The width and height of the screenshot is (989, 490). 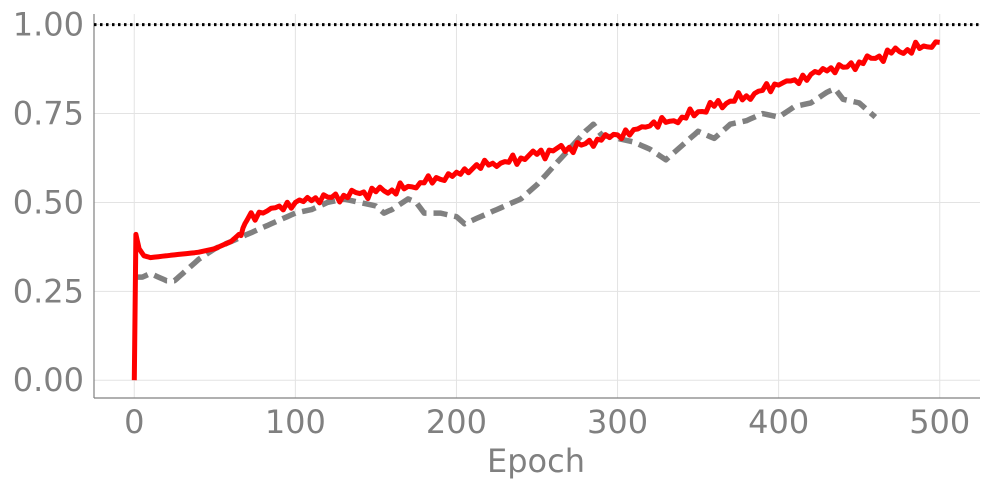 What do you see at coordinates (48, 202) in the screenshot?
I see `y-tick-label: 0.50` at bounding box center [48, 202].